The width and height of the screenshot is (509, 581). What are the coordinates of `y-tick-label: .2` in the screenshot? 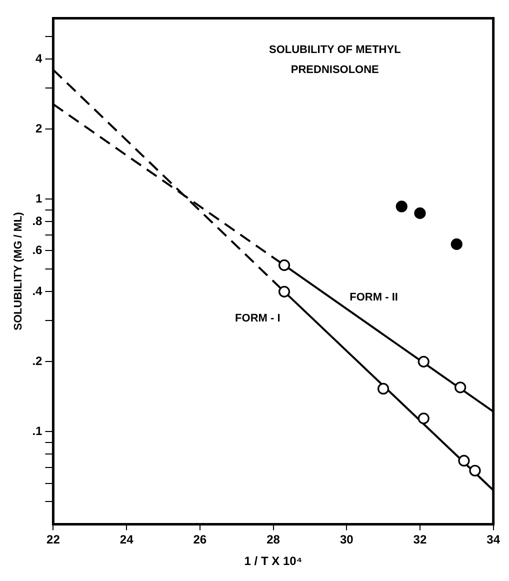 It's located at (37, 361).